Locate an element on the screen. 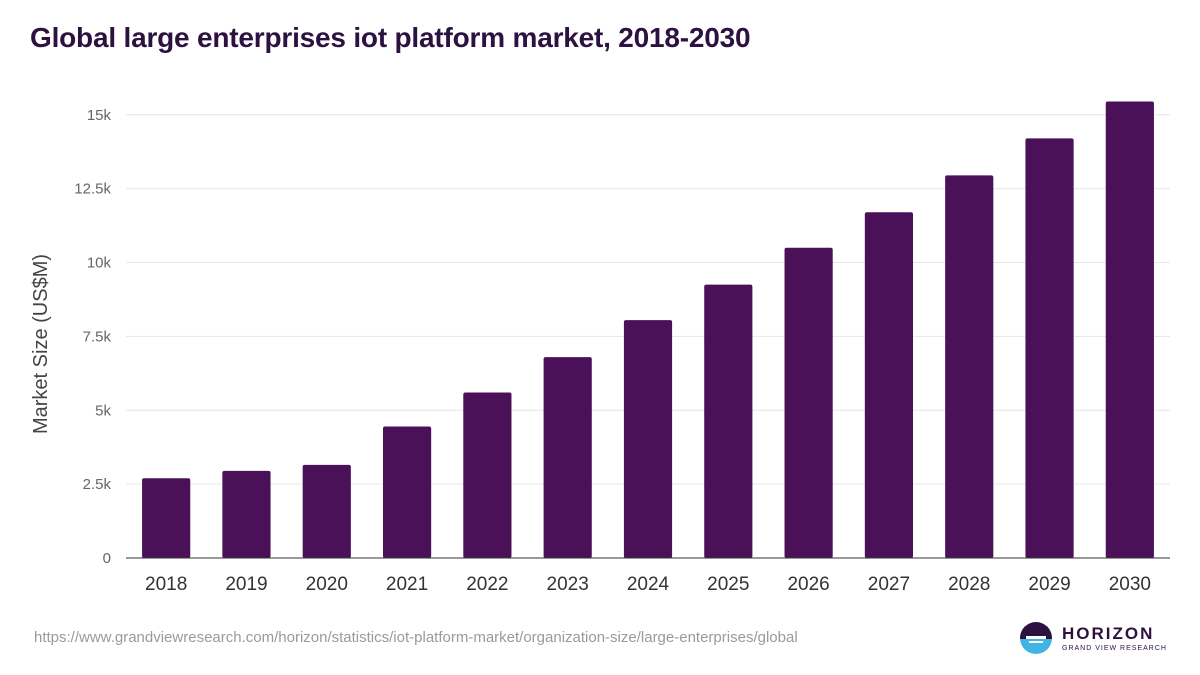  bar-2025 is located at coordinates (728, 421).